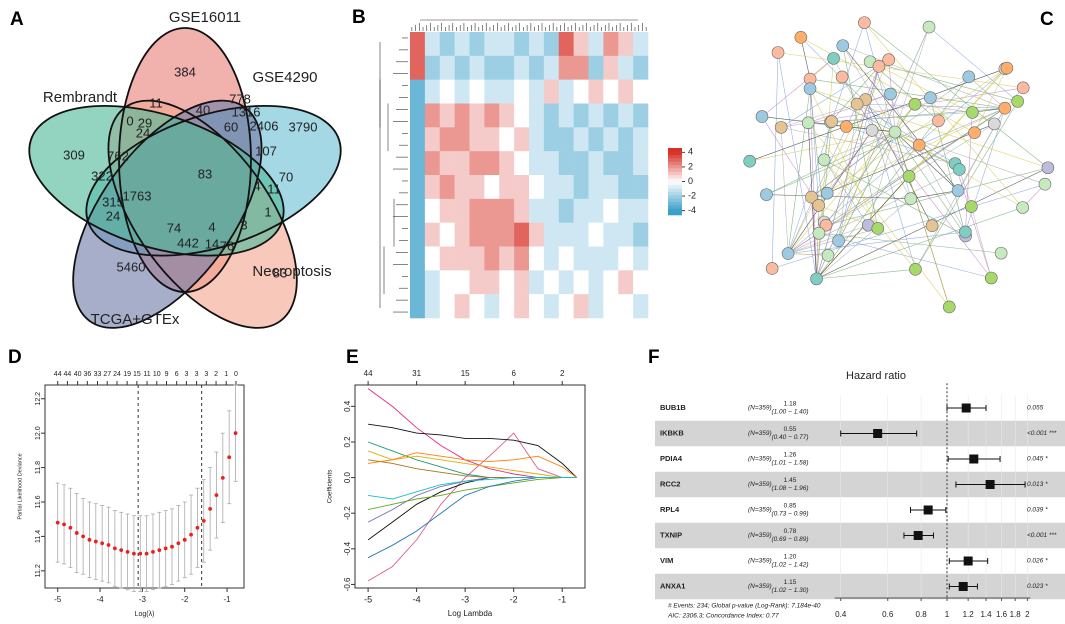  I want to click on top-tick-label: 44, so click(68, 374).